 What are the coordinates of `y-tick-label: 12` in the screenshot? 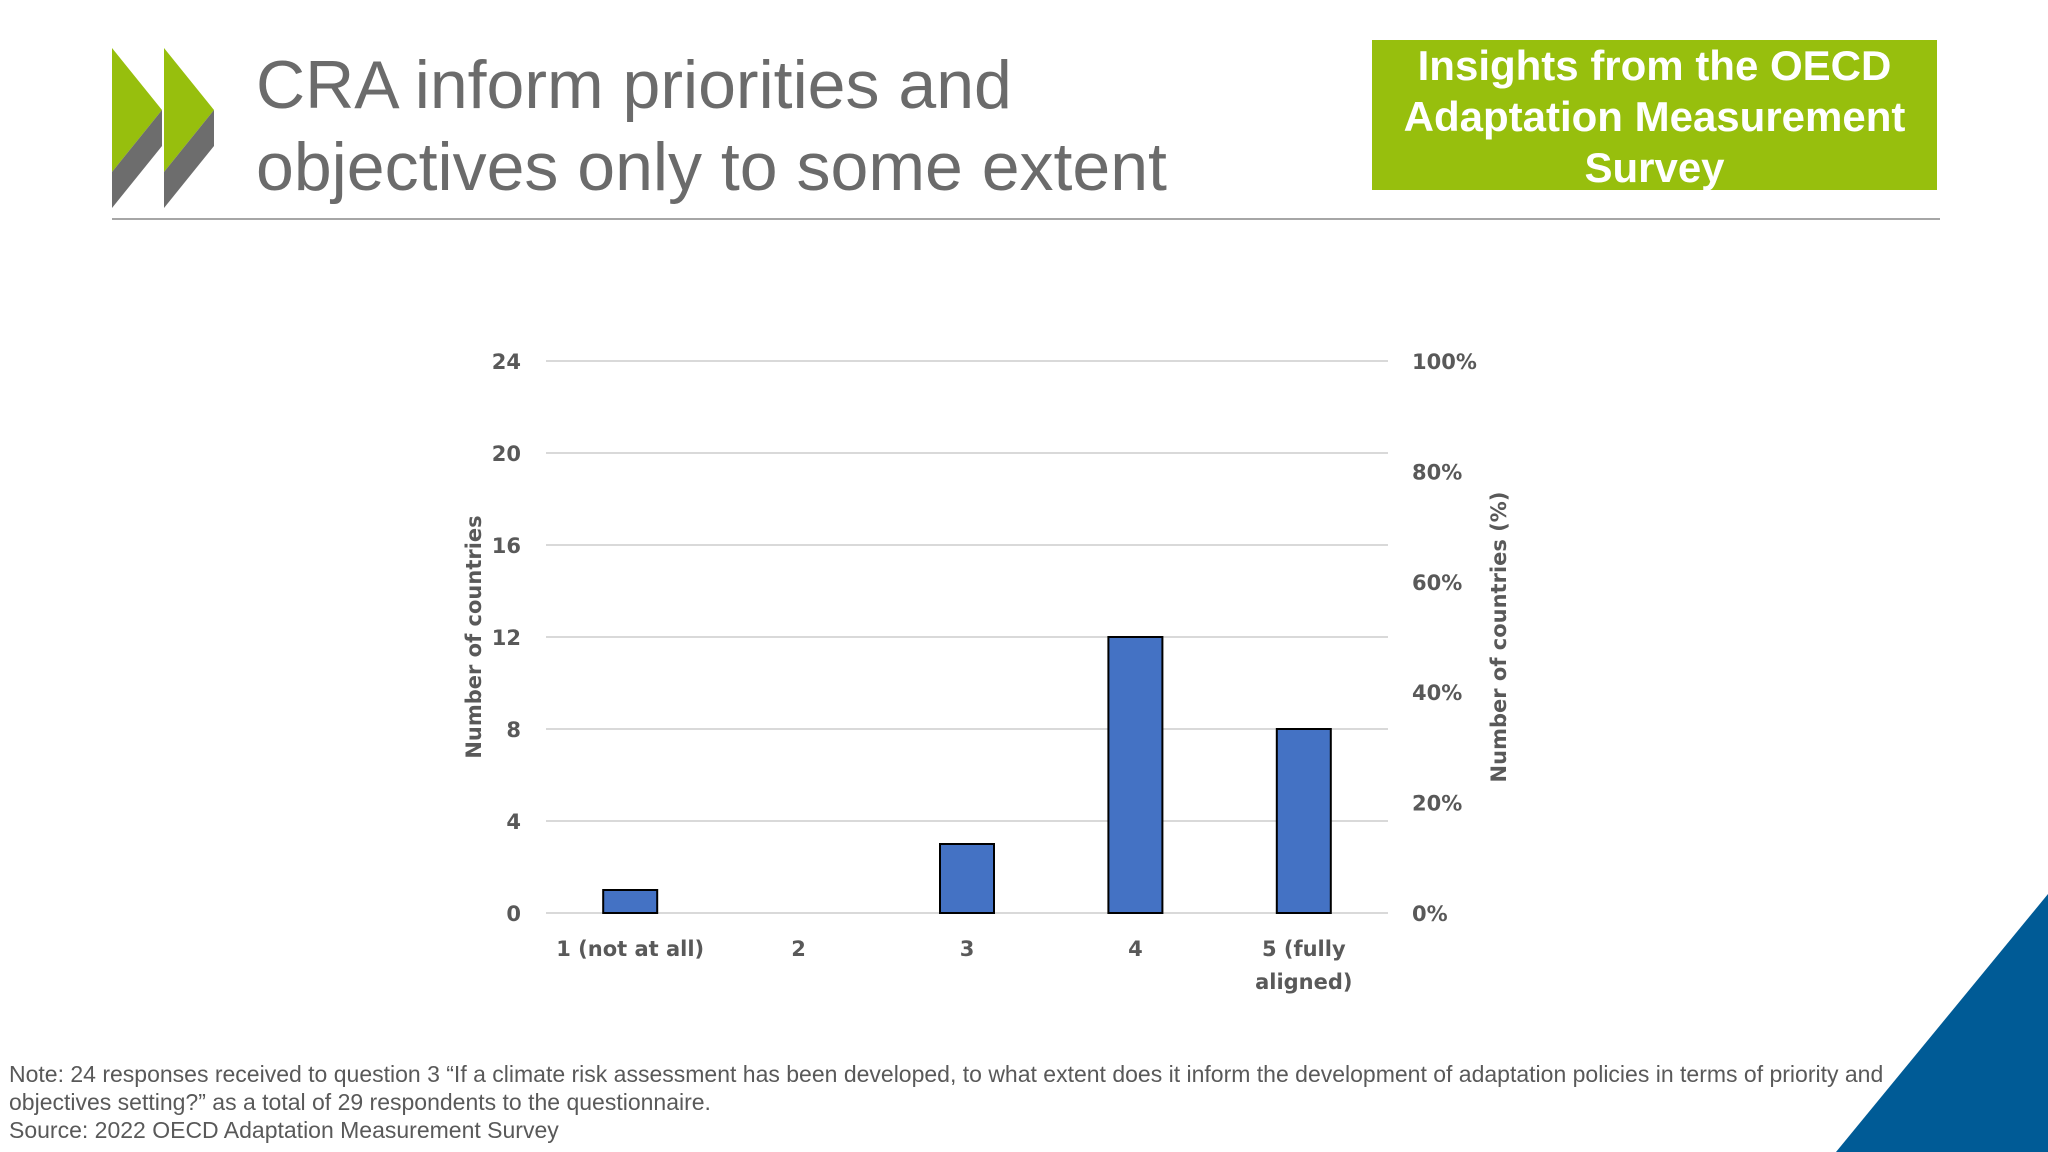 It's located at (506, 638).